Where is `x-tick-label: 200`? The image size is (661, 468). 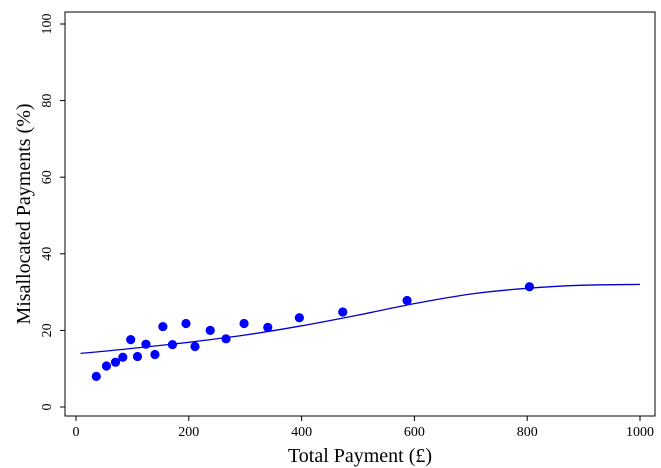 x-tick-label: 200 is located at coordinates (188, 432).